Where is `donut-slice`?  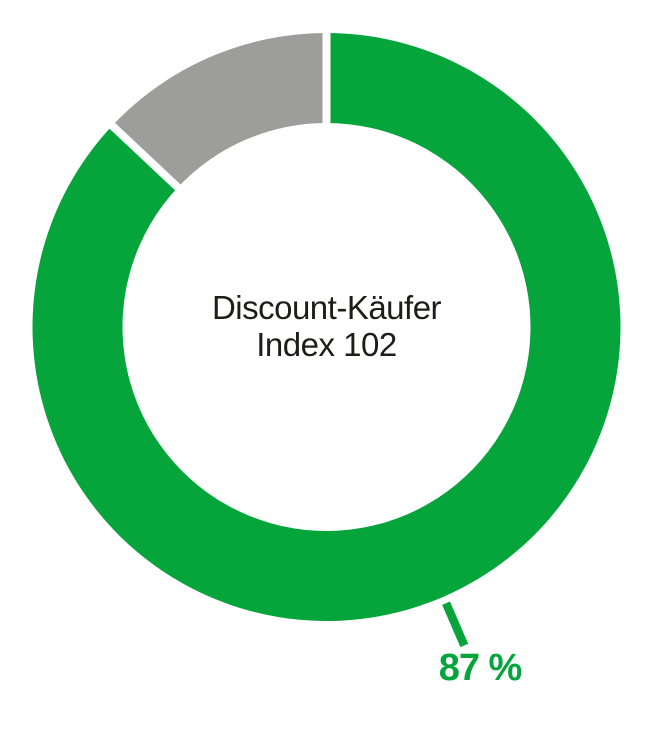
donut-slice is located at coordinates (219, 110).